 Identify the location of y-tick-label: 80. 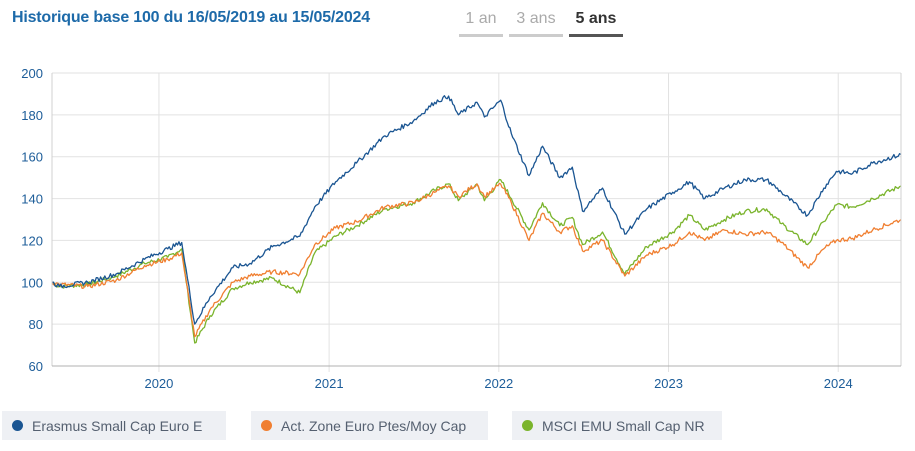
(36, 324).